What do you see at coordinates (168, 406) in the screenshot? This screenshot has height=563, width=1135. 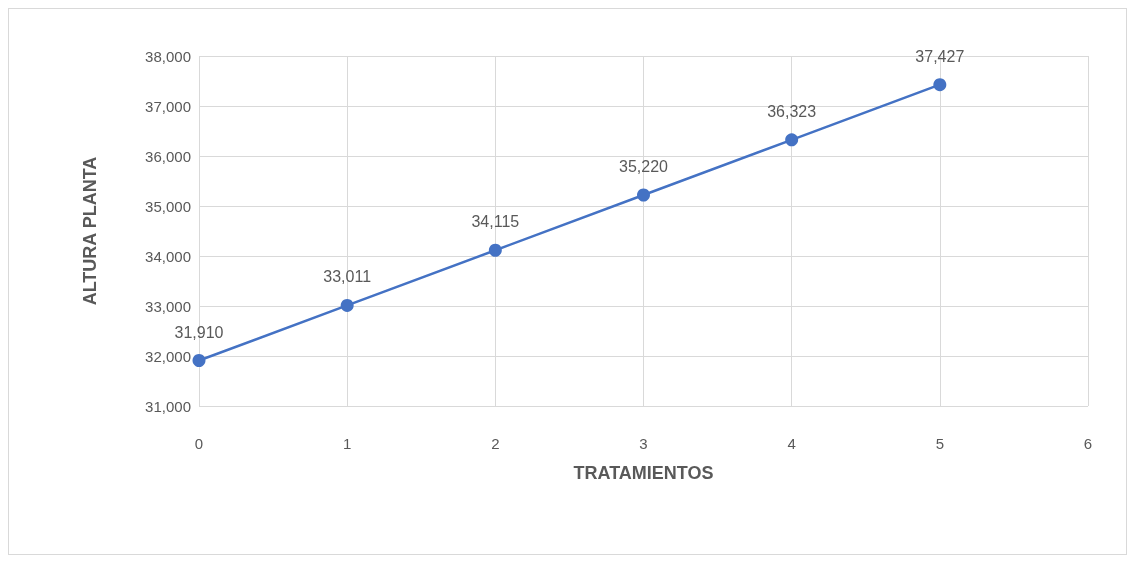 I see `y-tick-label: 31,000` at bounding box center [168, 406].